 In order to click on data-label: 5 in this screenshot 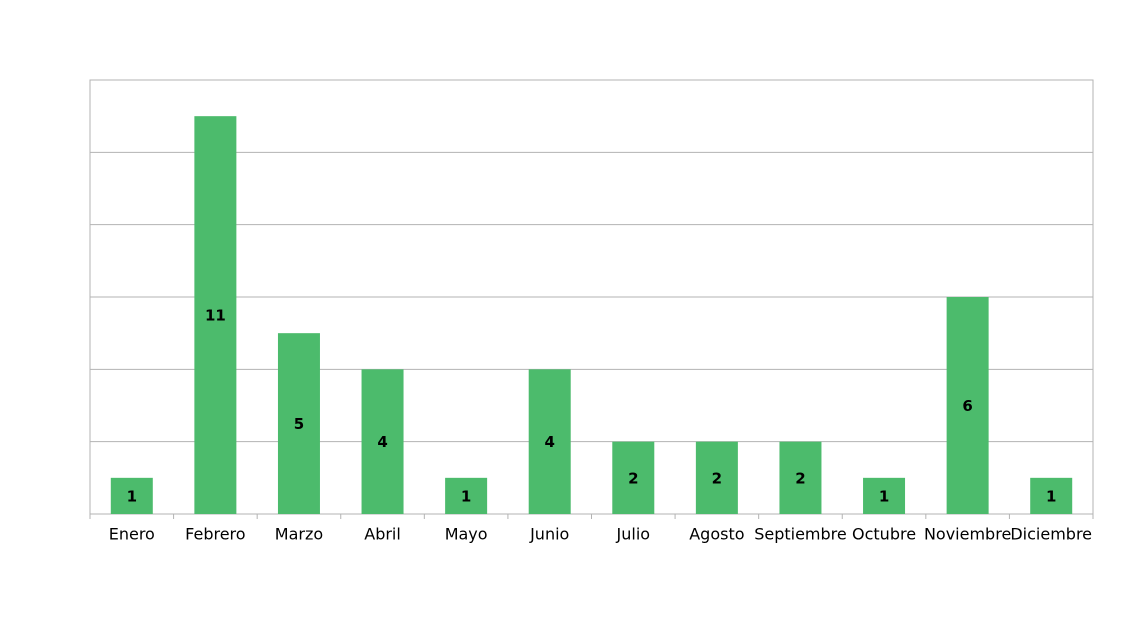, I will do `click(299, 424)`.